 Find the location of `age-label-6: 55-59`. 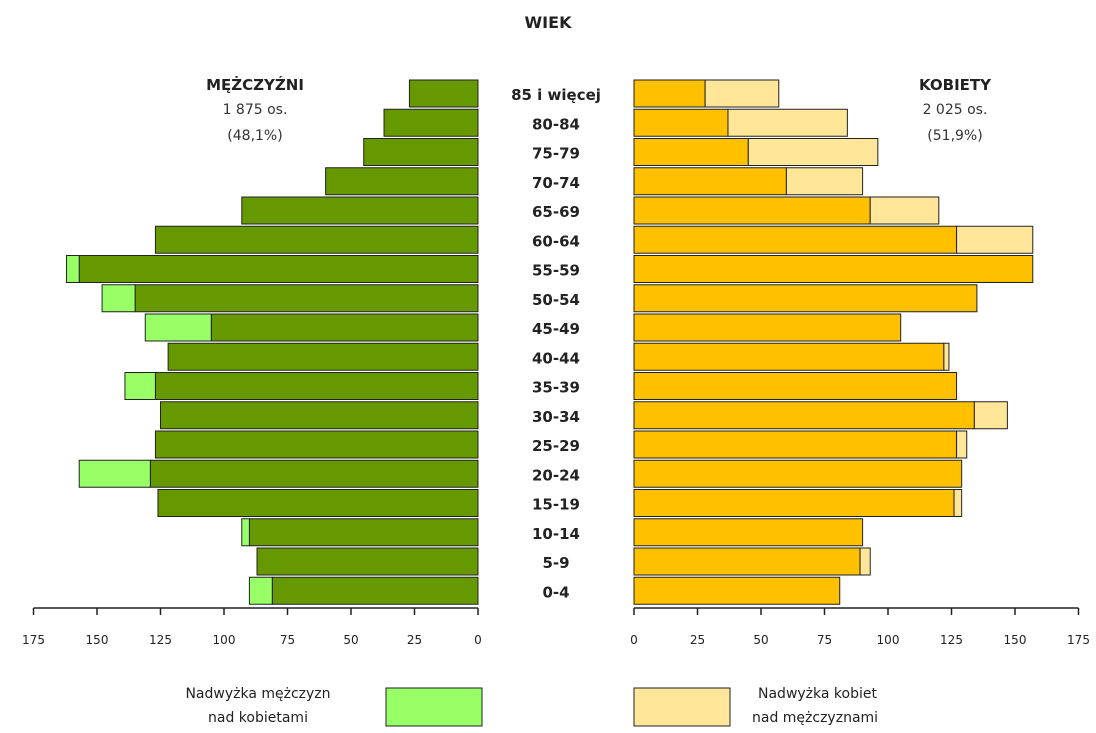

age-label-6: 55-59 is located at coordinates (556, 271).